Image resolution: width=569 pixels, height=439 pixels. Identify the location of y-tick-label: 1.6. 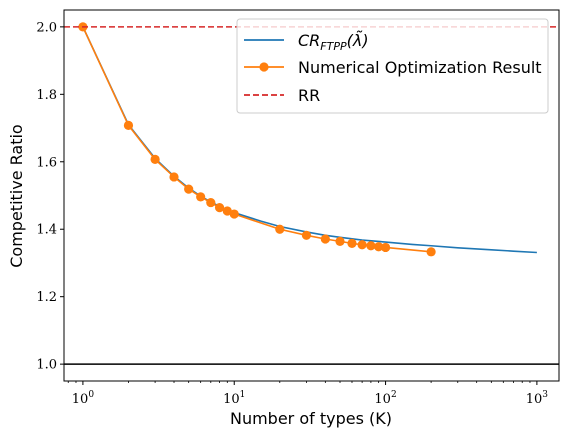
(46, 162).